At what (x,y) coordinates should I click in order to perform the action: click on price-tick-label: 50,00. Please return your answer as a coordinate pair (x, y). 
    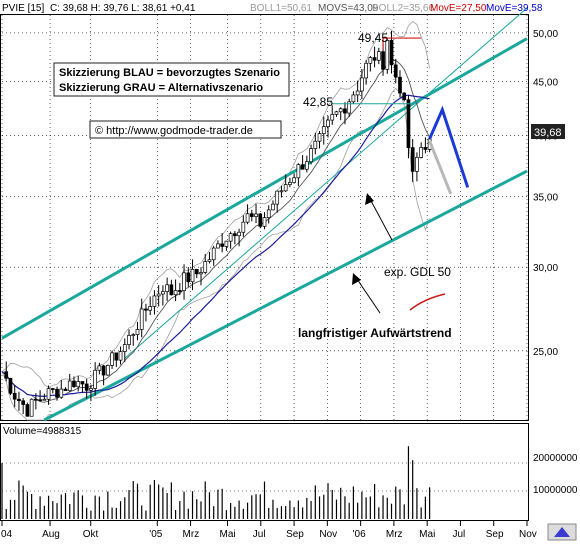
    Looking at the image, I should click on (545, 34).